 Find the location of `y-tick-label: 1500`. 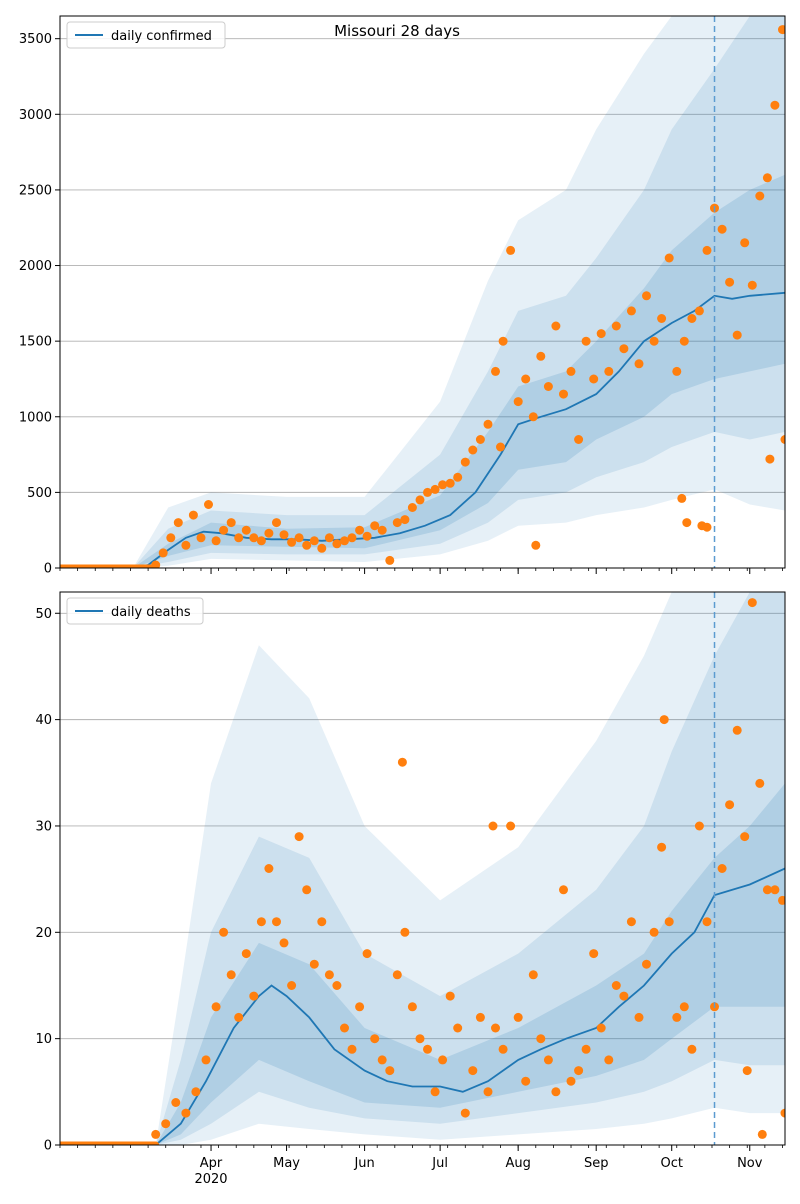

y-tick-label: 1500 is located at coordinates (35, 342).